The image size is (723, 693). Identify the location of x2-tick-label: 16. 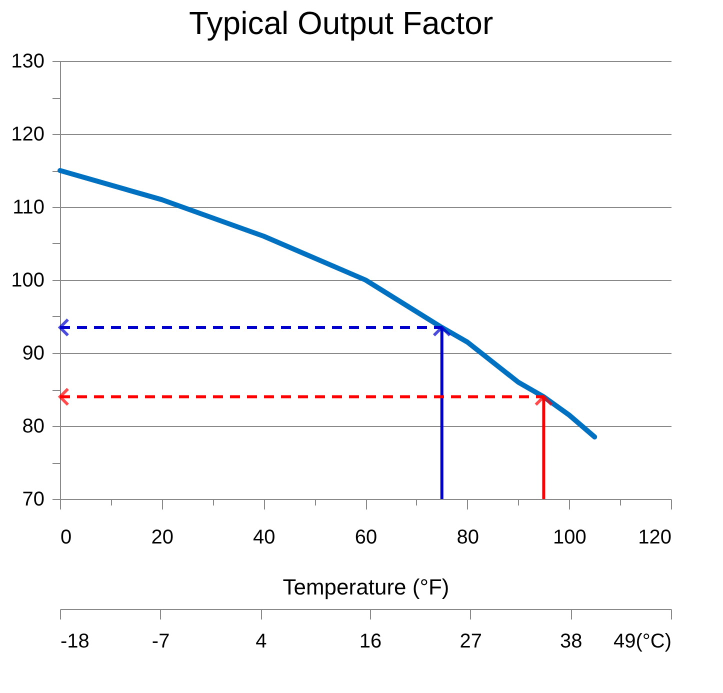
(370, 641).